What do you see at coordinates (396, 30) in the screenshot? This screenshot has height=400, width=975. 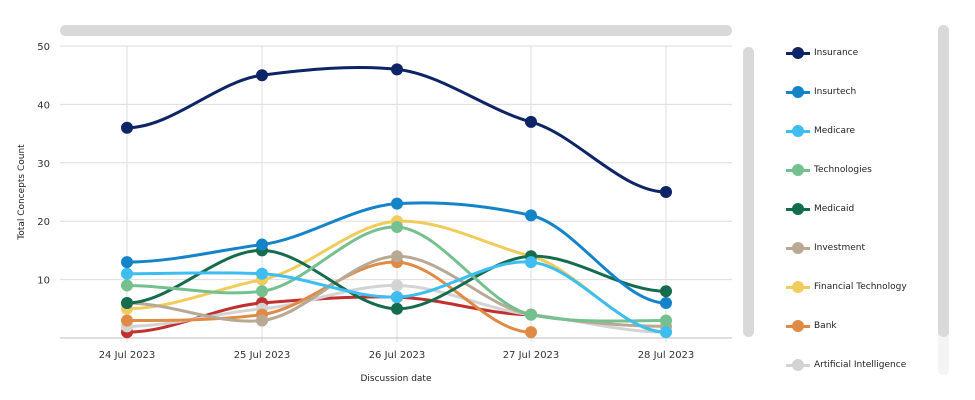 I see `horizontal-scrollbar` at bounding box center [396, 30].